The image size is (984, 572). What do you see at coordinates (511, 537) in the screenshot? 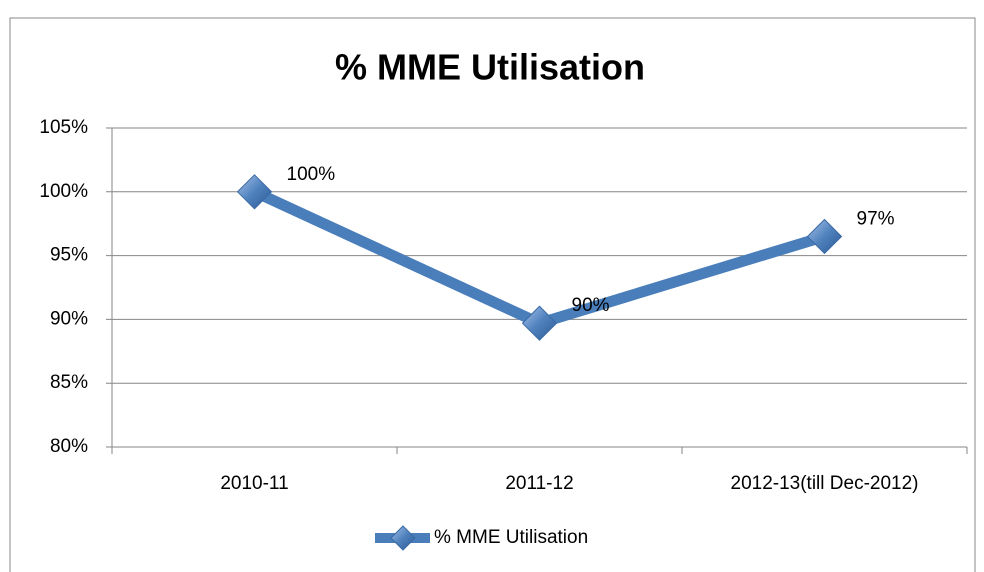
I see `legend-label: % MME Utilisation` at bounding box center [511, 537].